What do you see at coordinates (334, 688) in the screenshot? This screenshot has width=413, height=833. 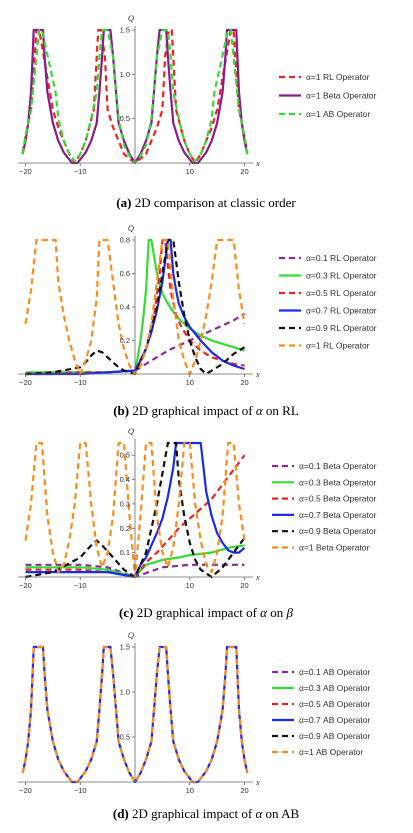 I see `legend-label: α=0.3 AB Operator` at bounding box center [334, 688].